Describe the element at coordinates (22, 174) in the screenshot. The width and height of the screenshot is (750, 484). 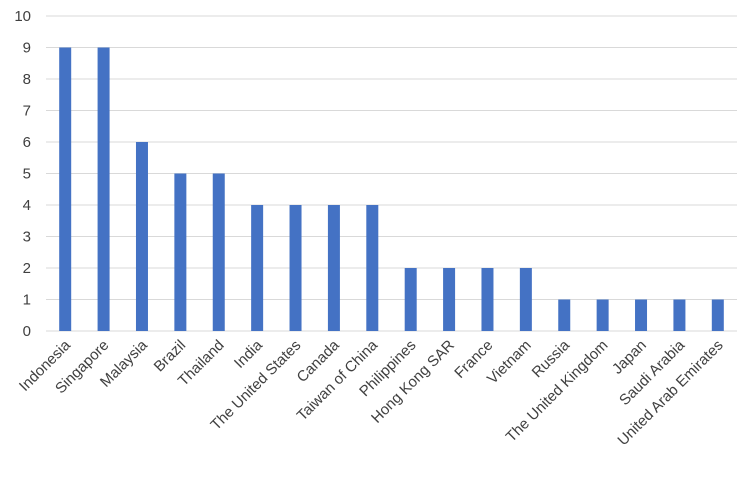
I see `y-axis-tick-labels: 0 1 2 3 4 5 6 7 8 9 10` at that location.